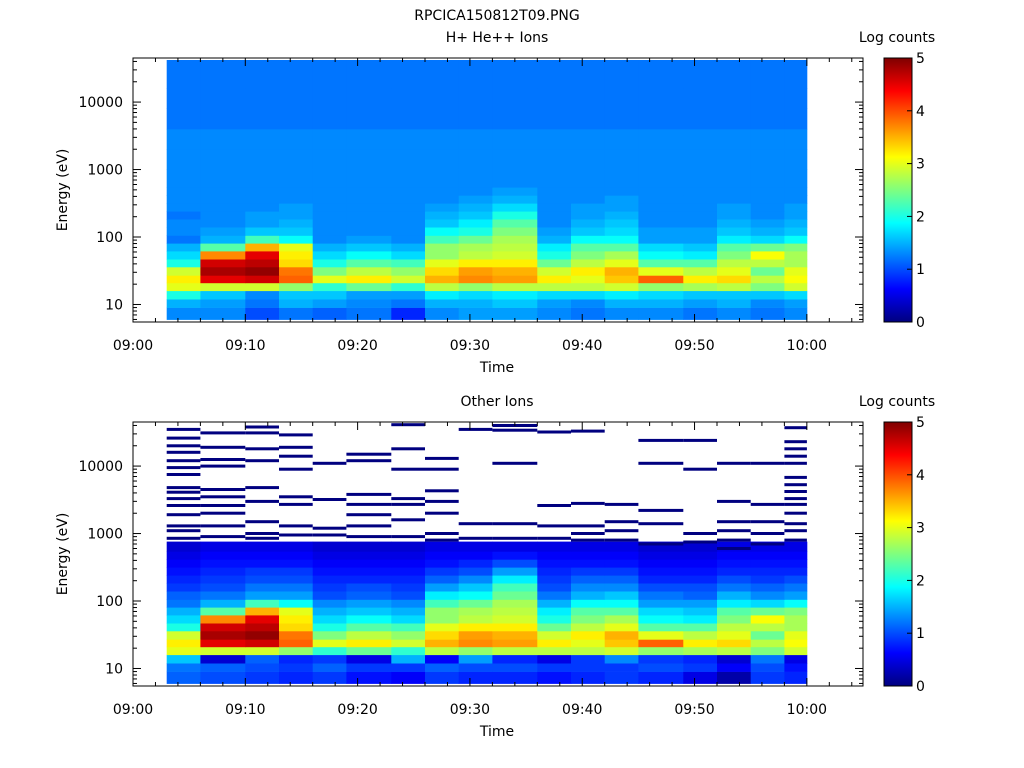 Image resolution: width=1024 pixels, height=768 pixels. Describe the element at coordinates (357, 346) in the screenshot. I see `x-tick-label: 09:20` at that location.